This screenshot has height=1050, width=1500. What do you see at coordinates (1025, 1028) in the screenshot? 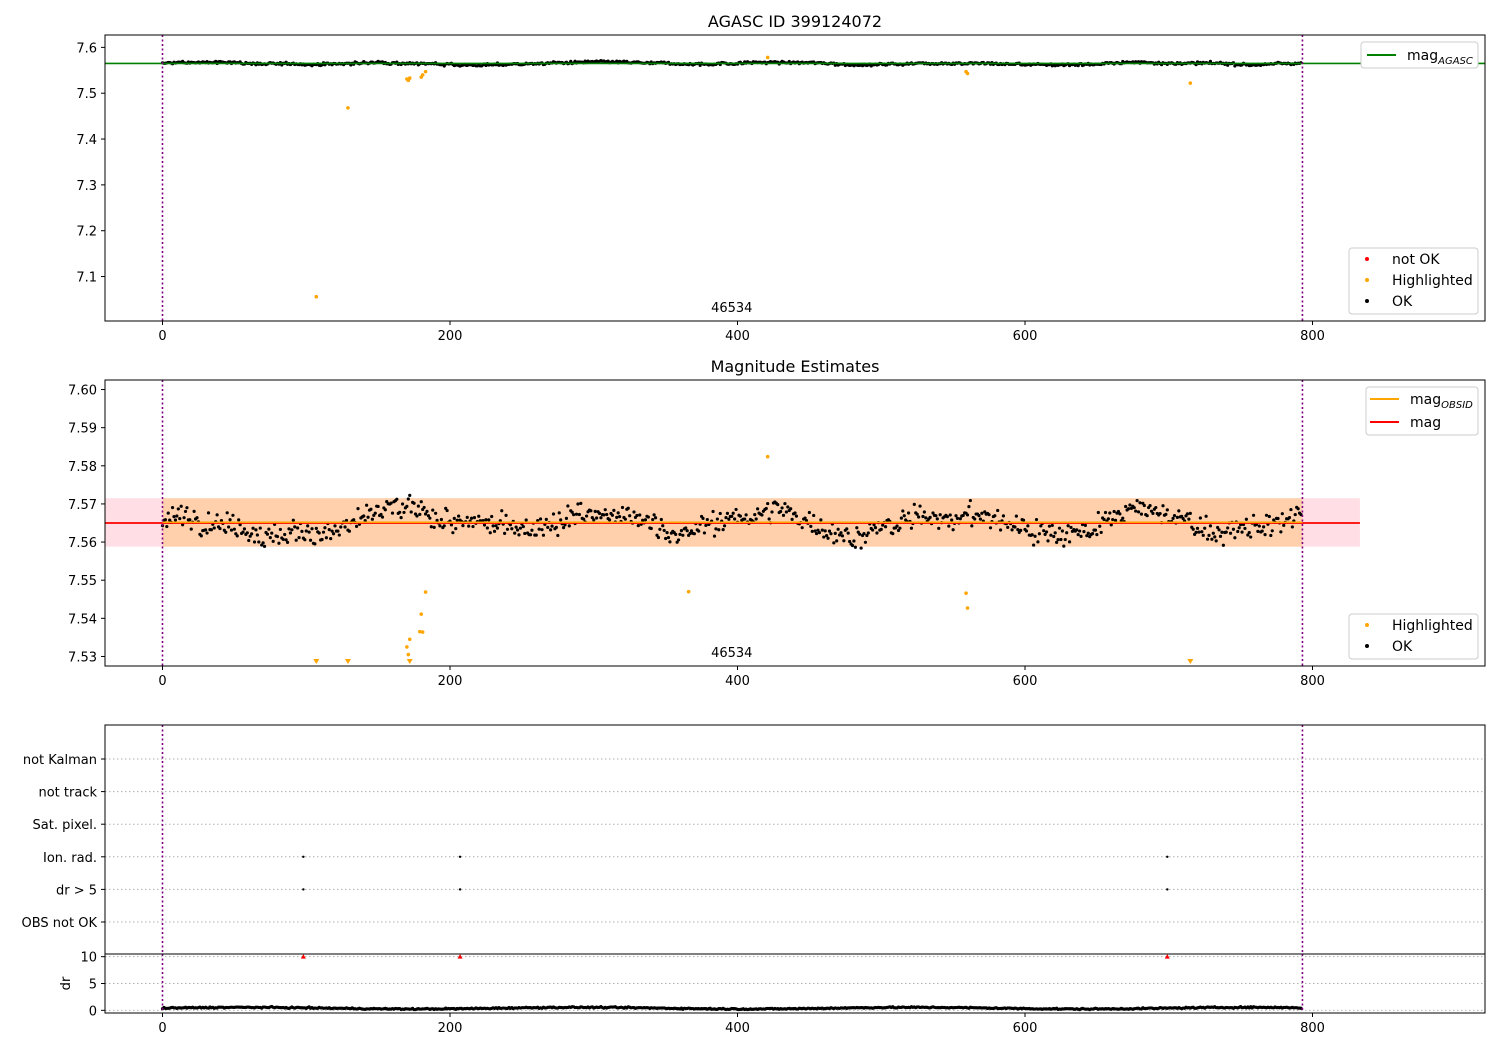
I see `x-tick-label: 600` at bounding box center [1025, 1028].